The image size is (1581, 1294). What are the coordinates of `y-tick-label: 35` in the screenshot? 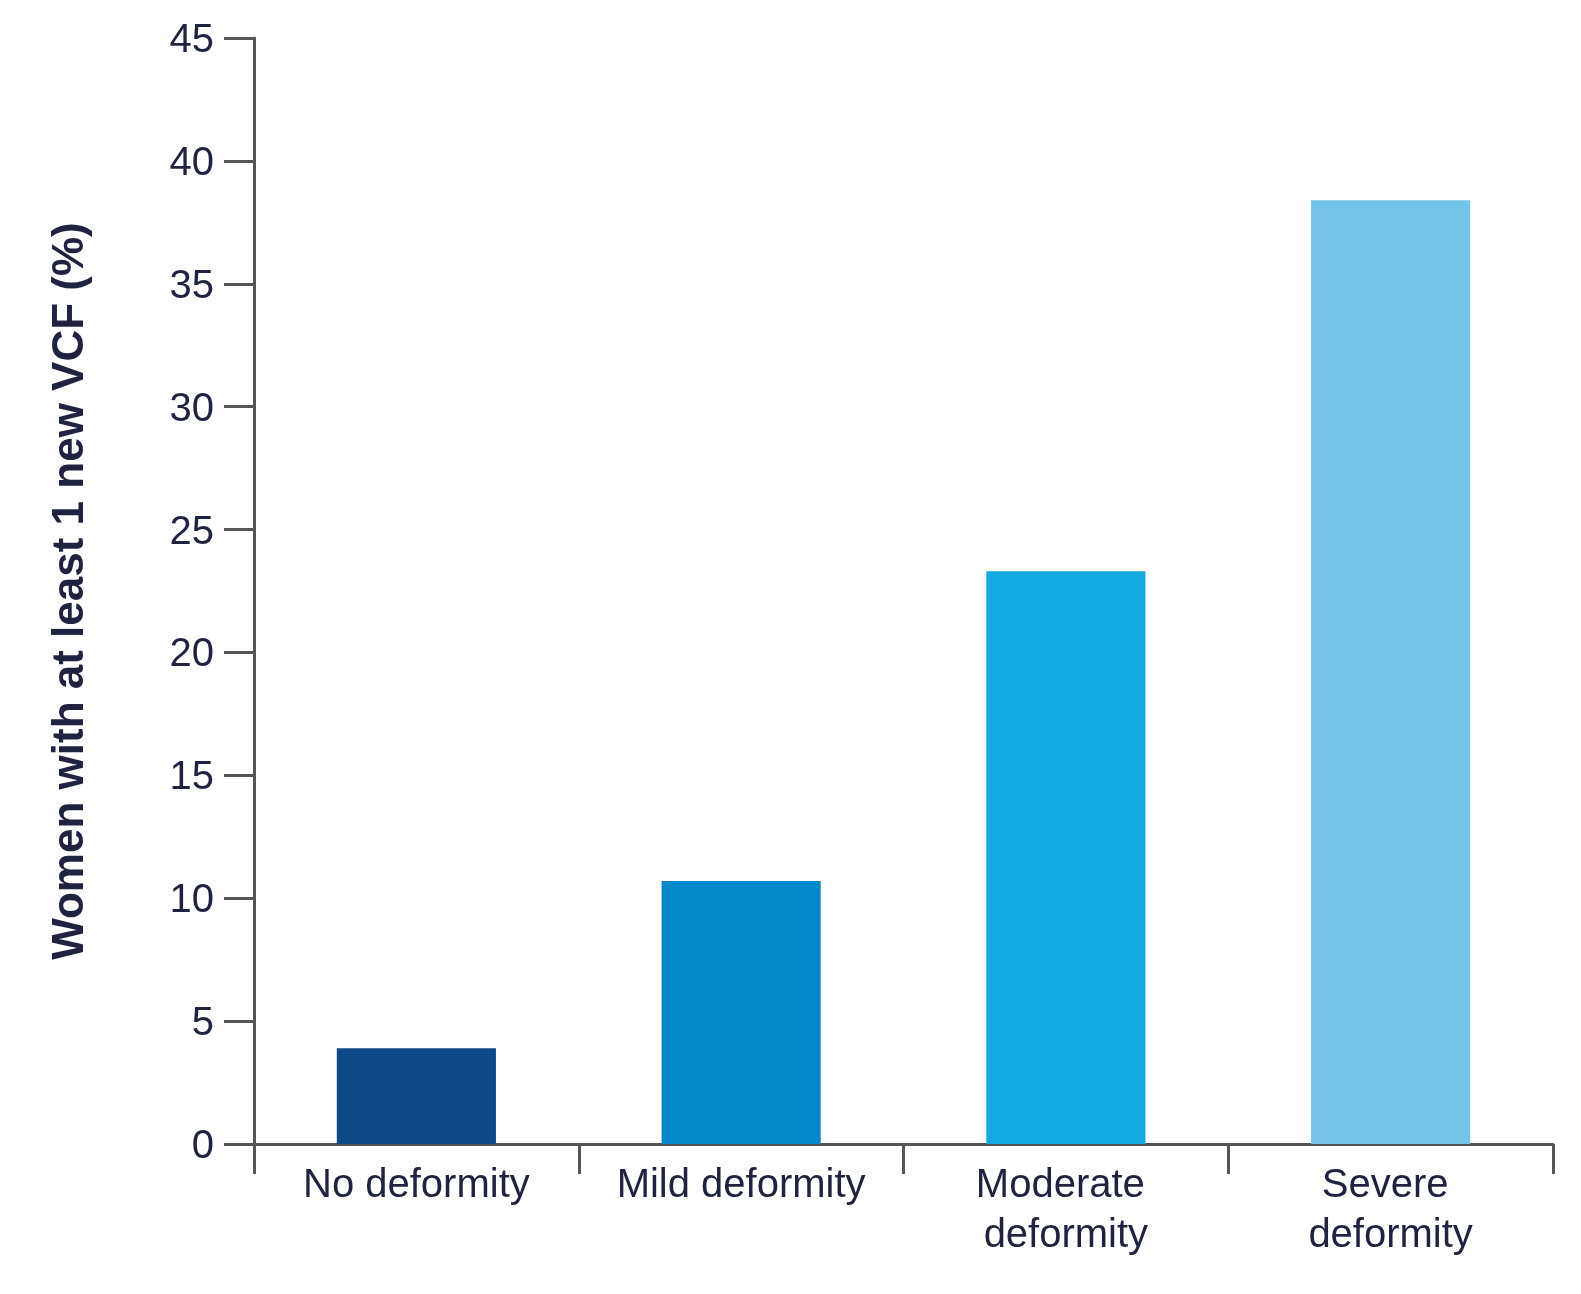 It's located at (191, 283).